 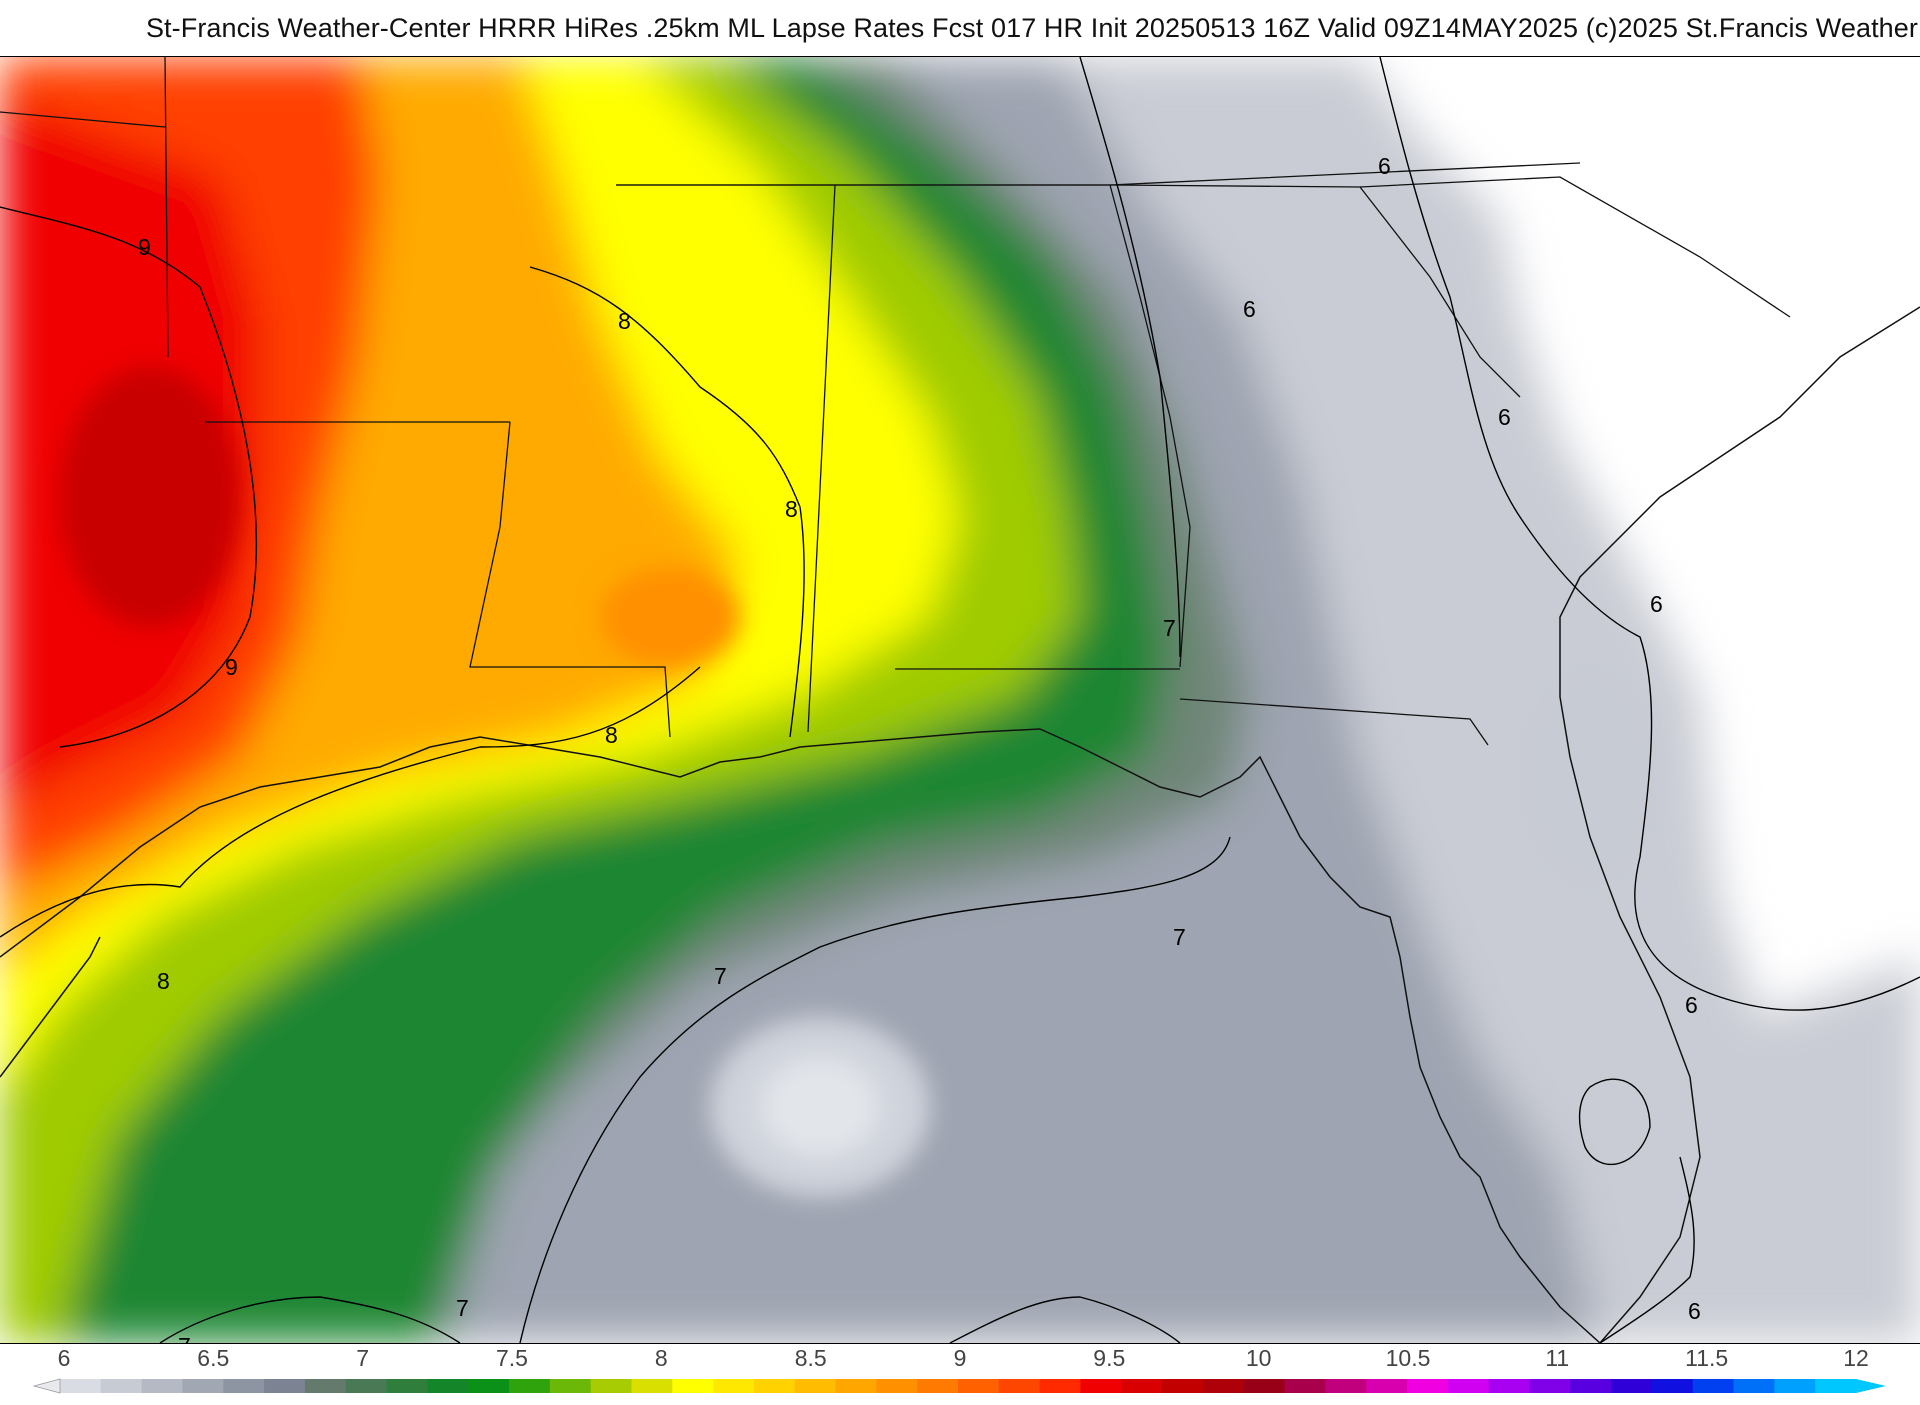 I want to click on contour-7-georgia, so click(x=1130, y=357).